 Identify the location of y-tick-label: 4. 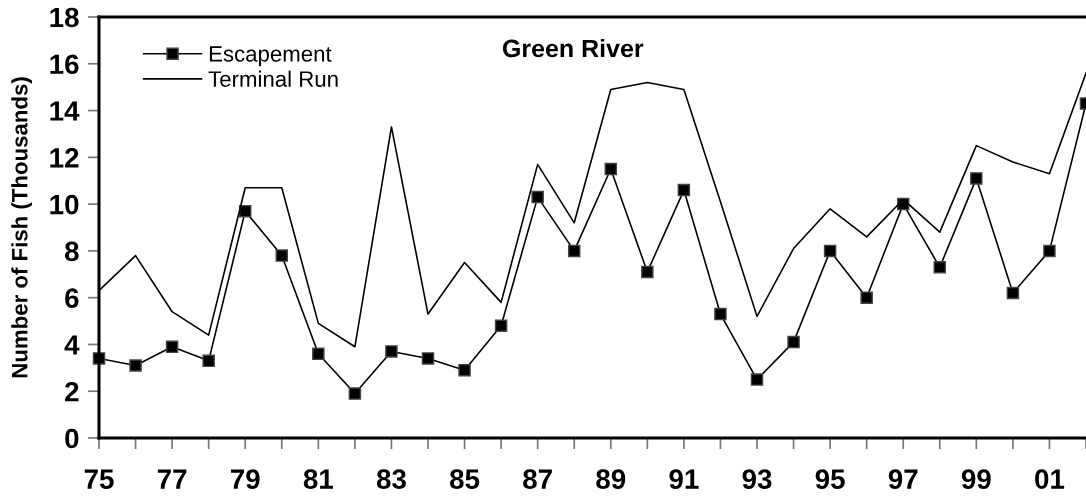
(72, 345).